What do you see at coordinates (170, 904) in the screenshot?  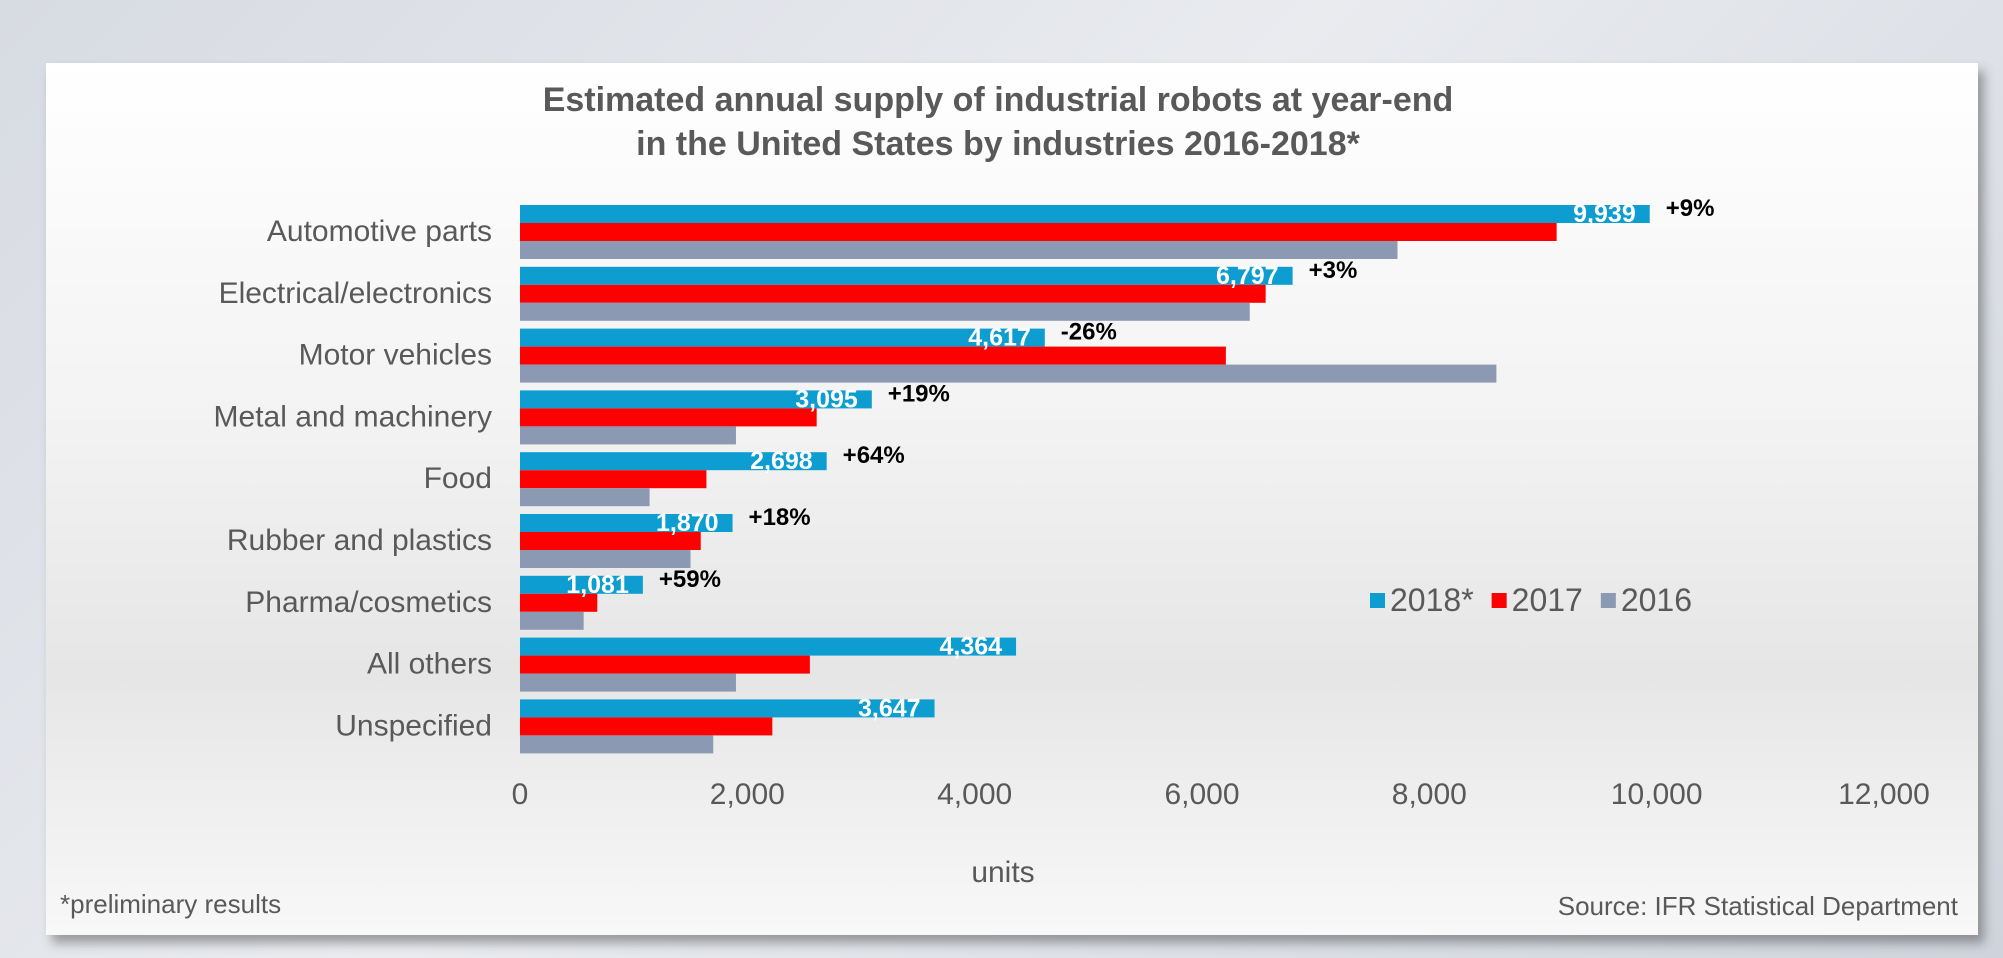 I see `footnote: *preliminary results` at bounding box center [170, 904].